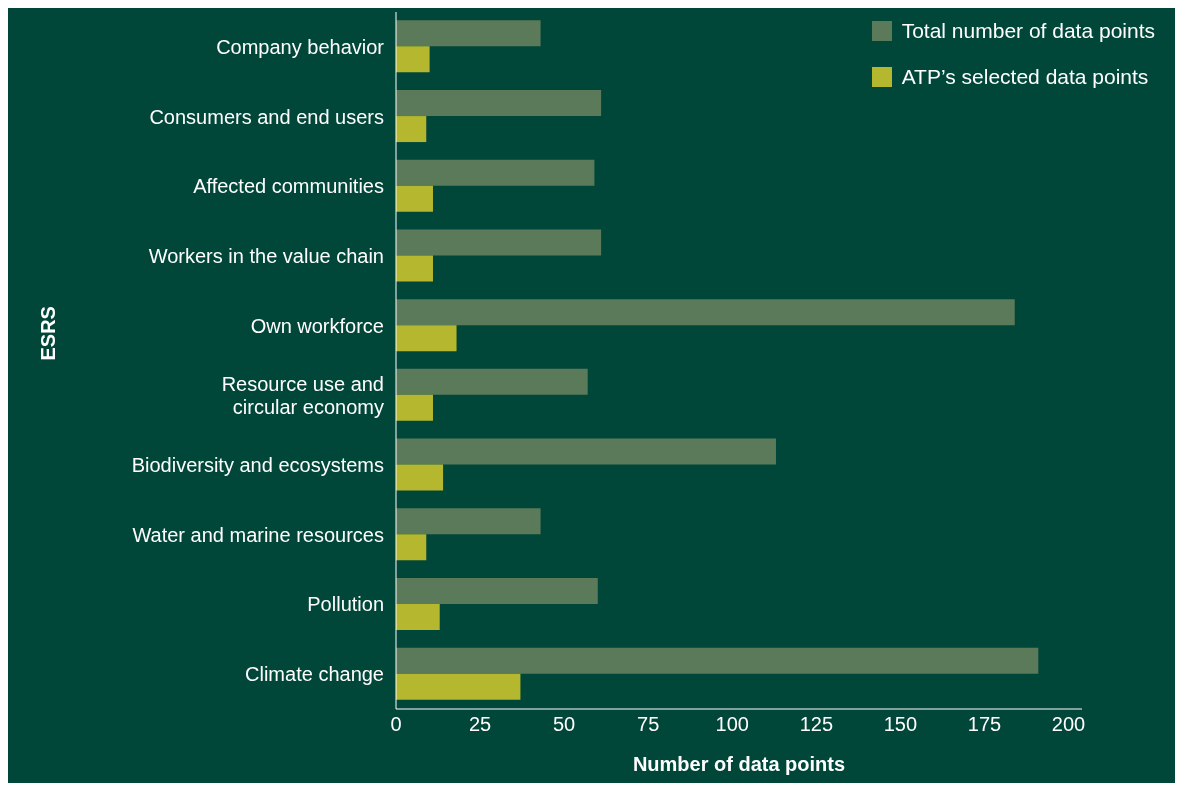  What do you see at coordinates (396, 724) in the screenshot?
I see `x-tick-label: 0` at bounding box center [396, 724].